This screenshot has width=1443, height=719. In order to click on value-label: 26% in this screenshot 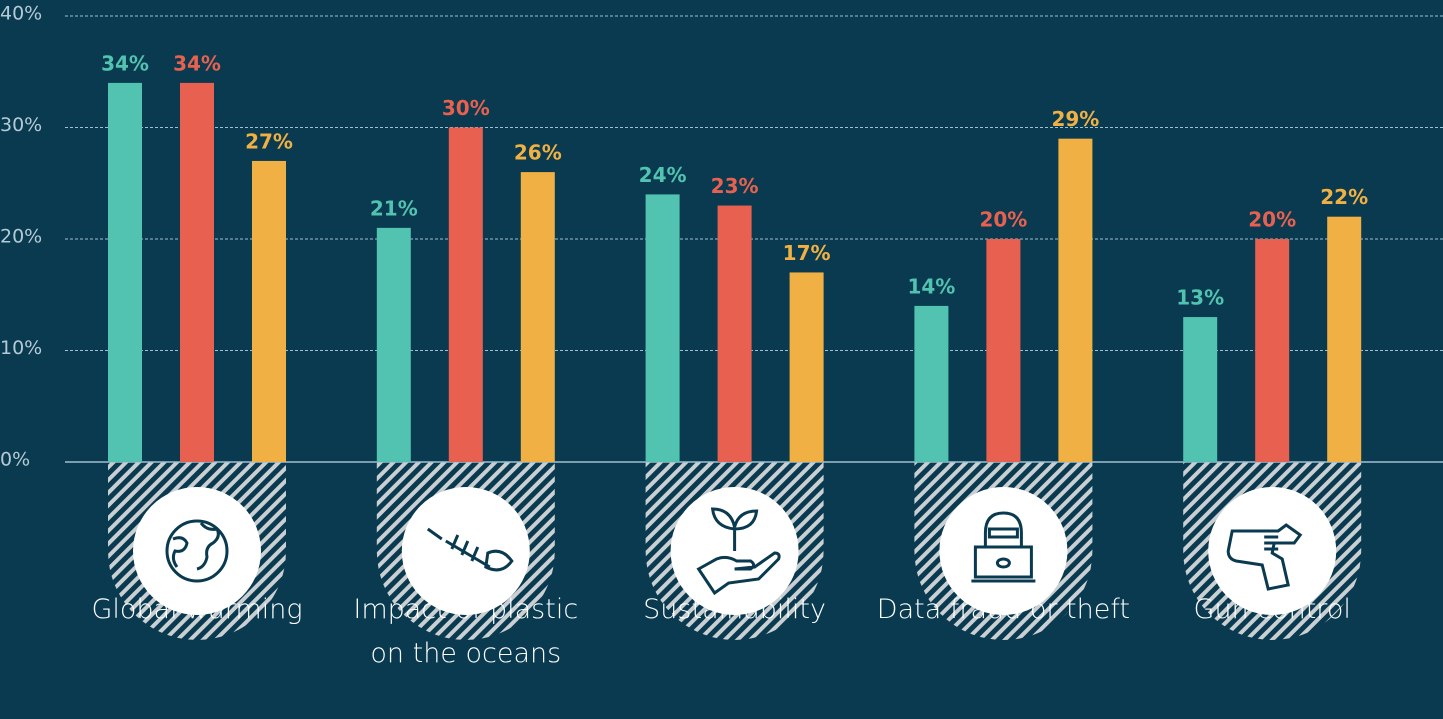, I will do `click(538, 153)`.